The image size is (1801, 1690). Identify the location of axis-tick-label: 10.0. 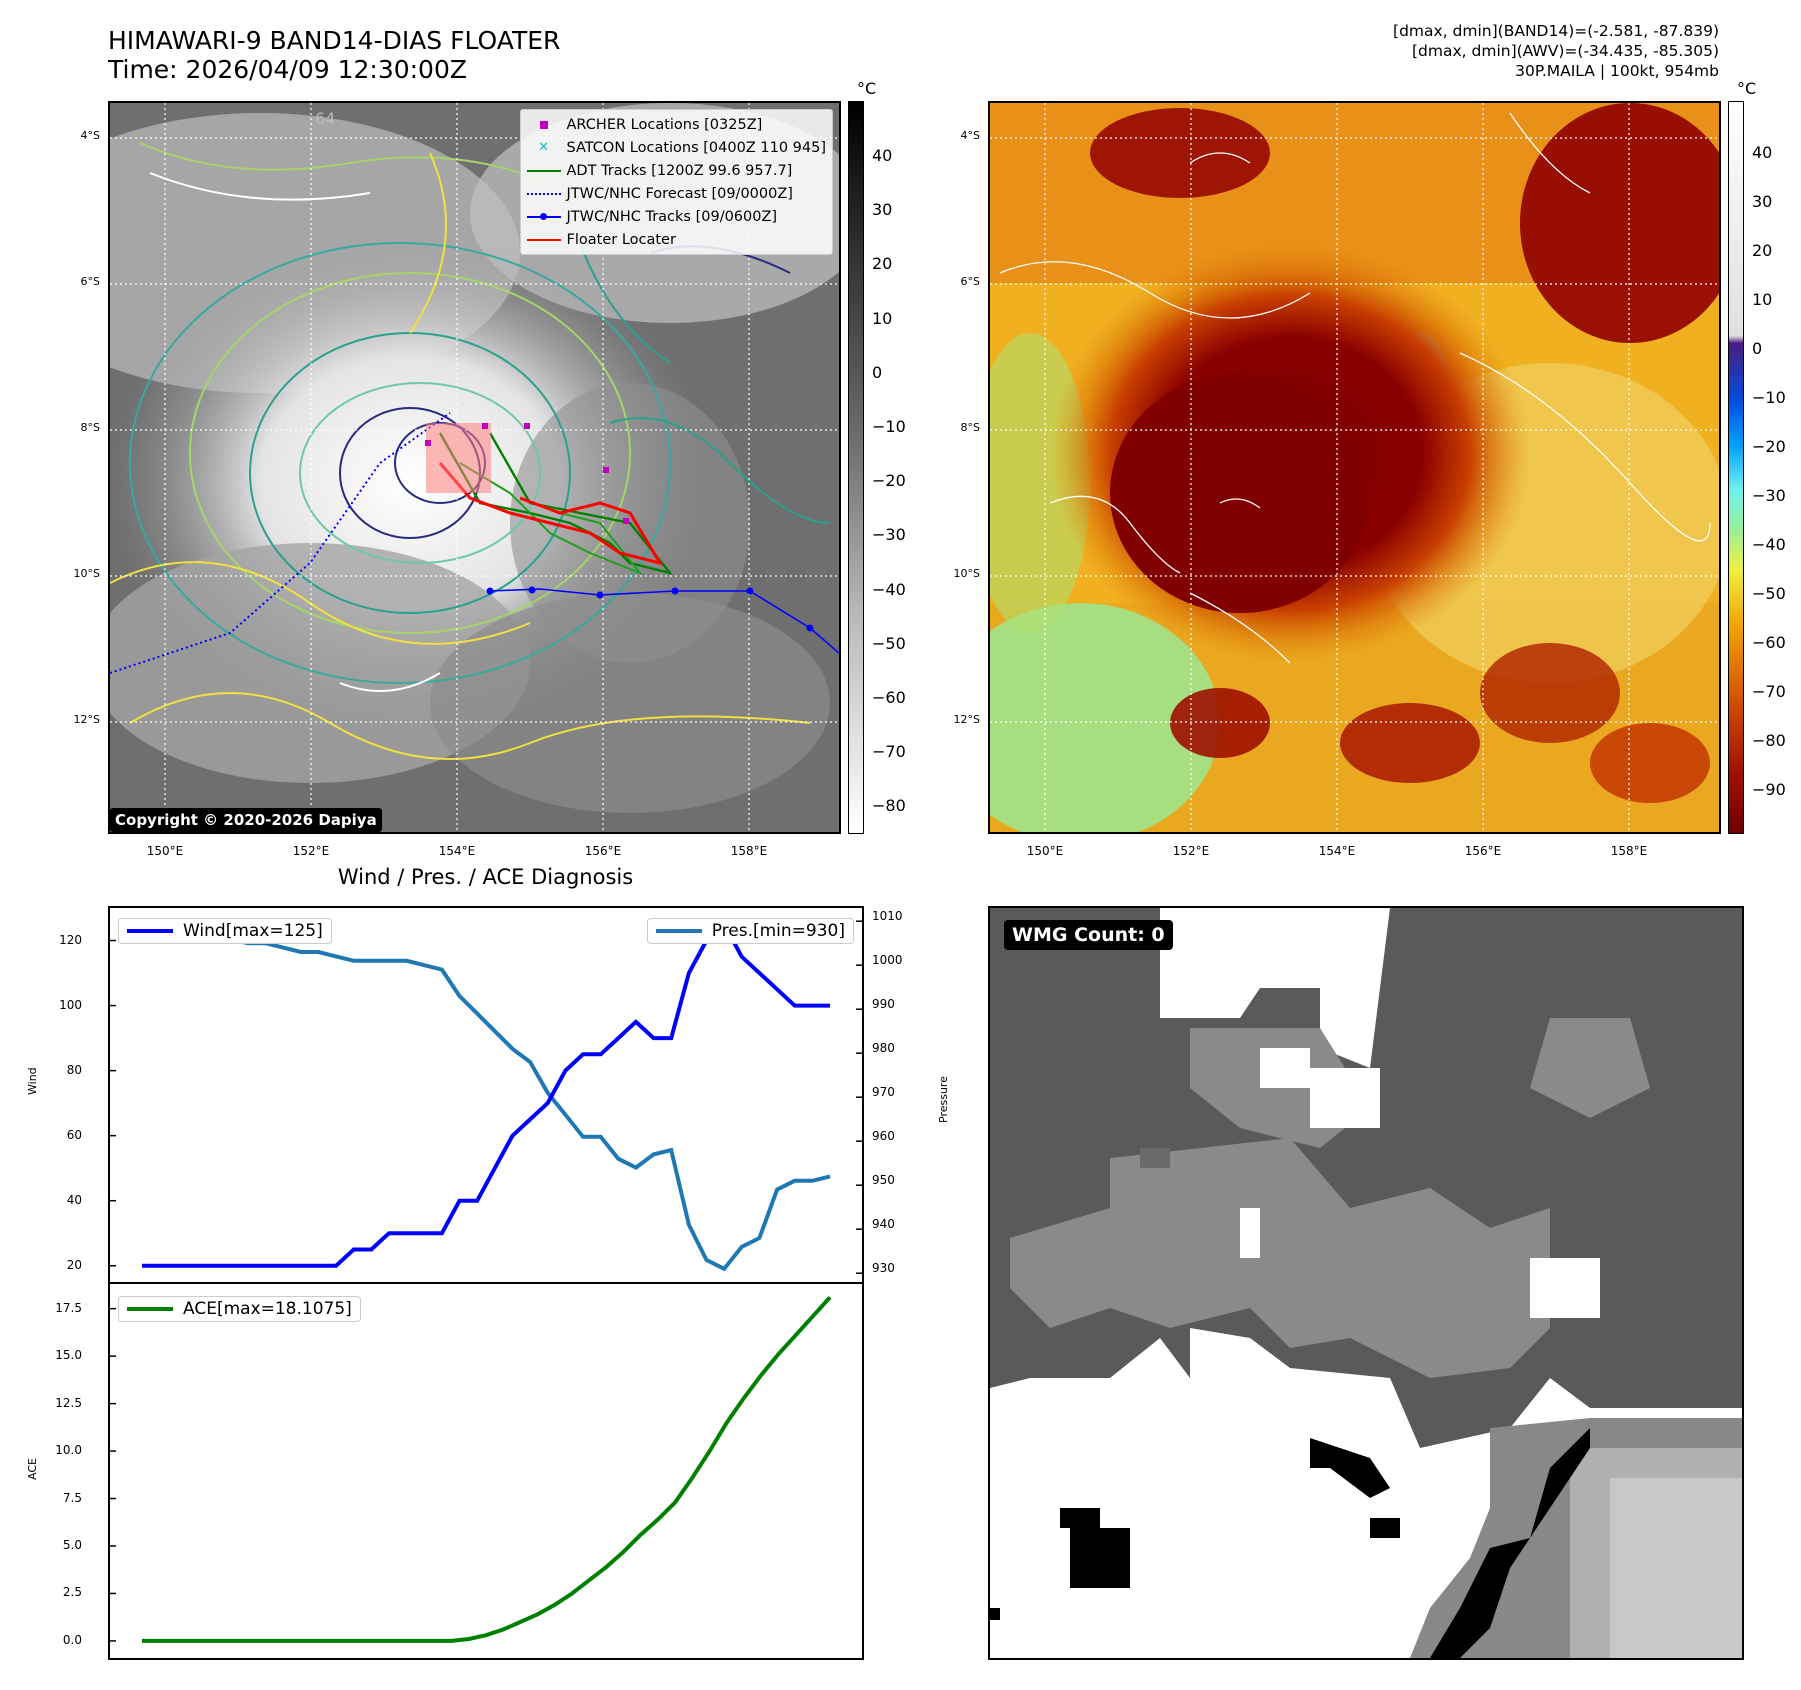
(68, 1450).